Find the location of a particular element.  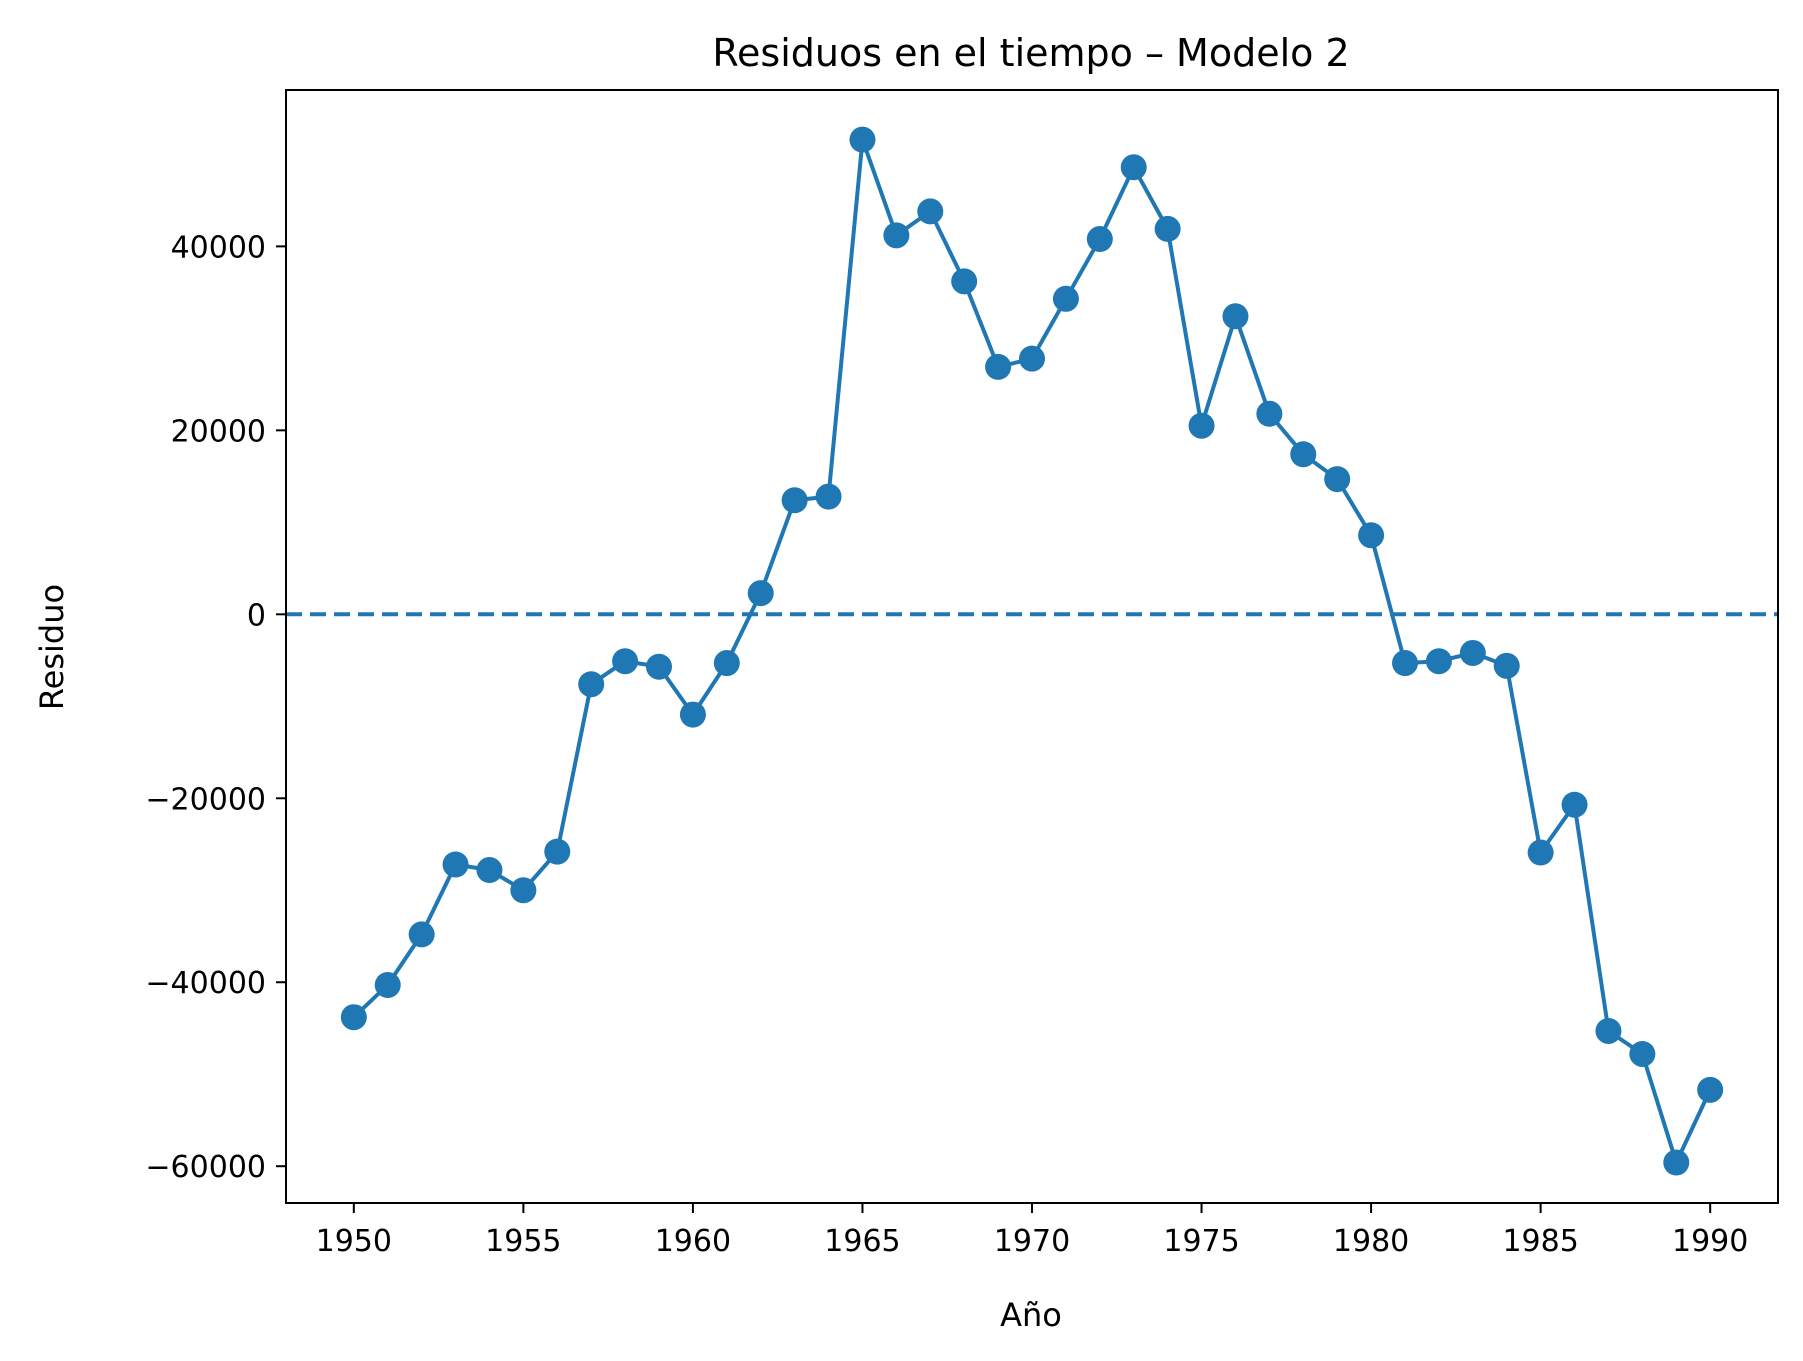

x-tick-label: 1950 is located at coordinates (354, 1241).